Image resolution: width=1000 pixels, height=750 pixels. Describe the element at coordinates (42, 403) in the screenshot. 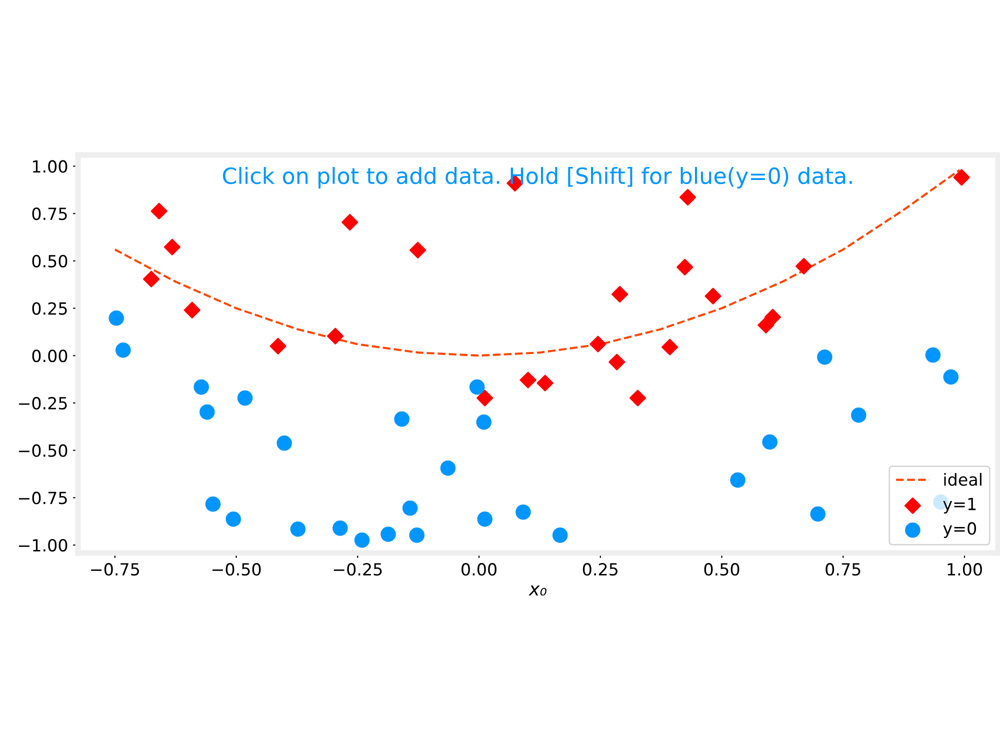

I see `y-tick-label: −0.25` at that location.